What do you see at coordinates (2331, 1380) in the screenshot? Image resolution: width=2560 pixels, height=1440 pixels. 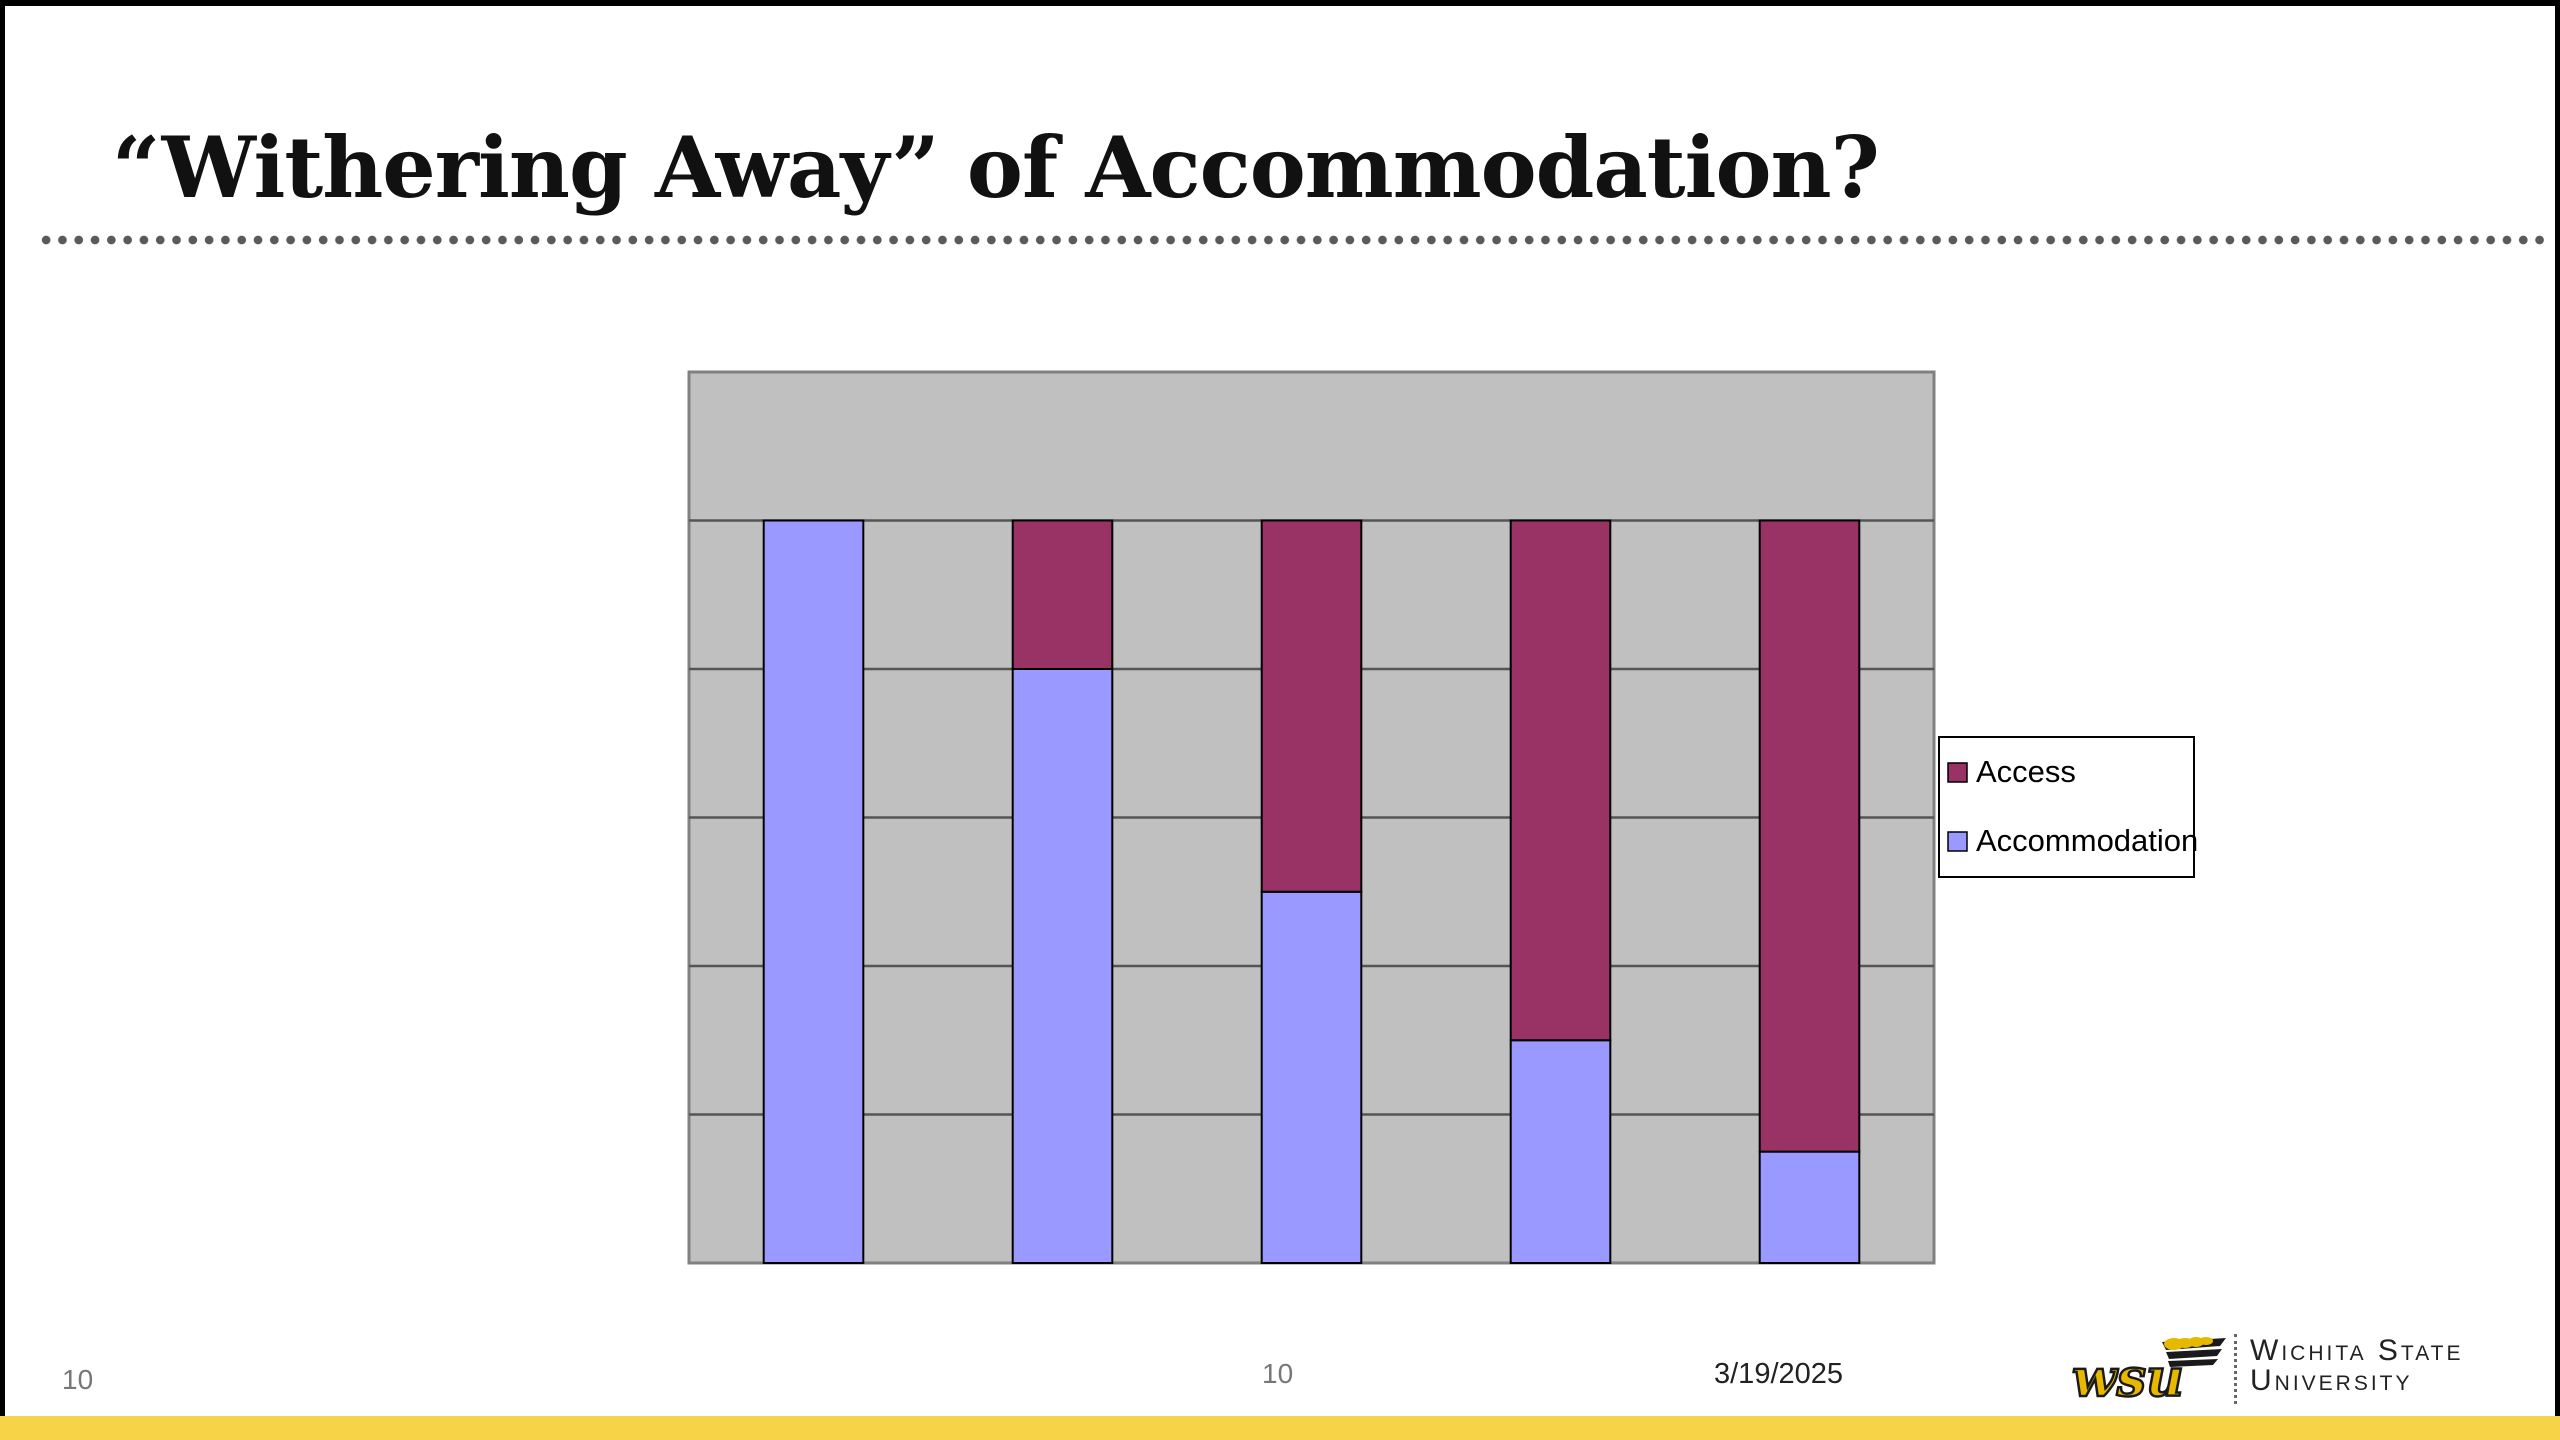 I see `wordmark-line-2: University` at bounding box center [2331, 1380].